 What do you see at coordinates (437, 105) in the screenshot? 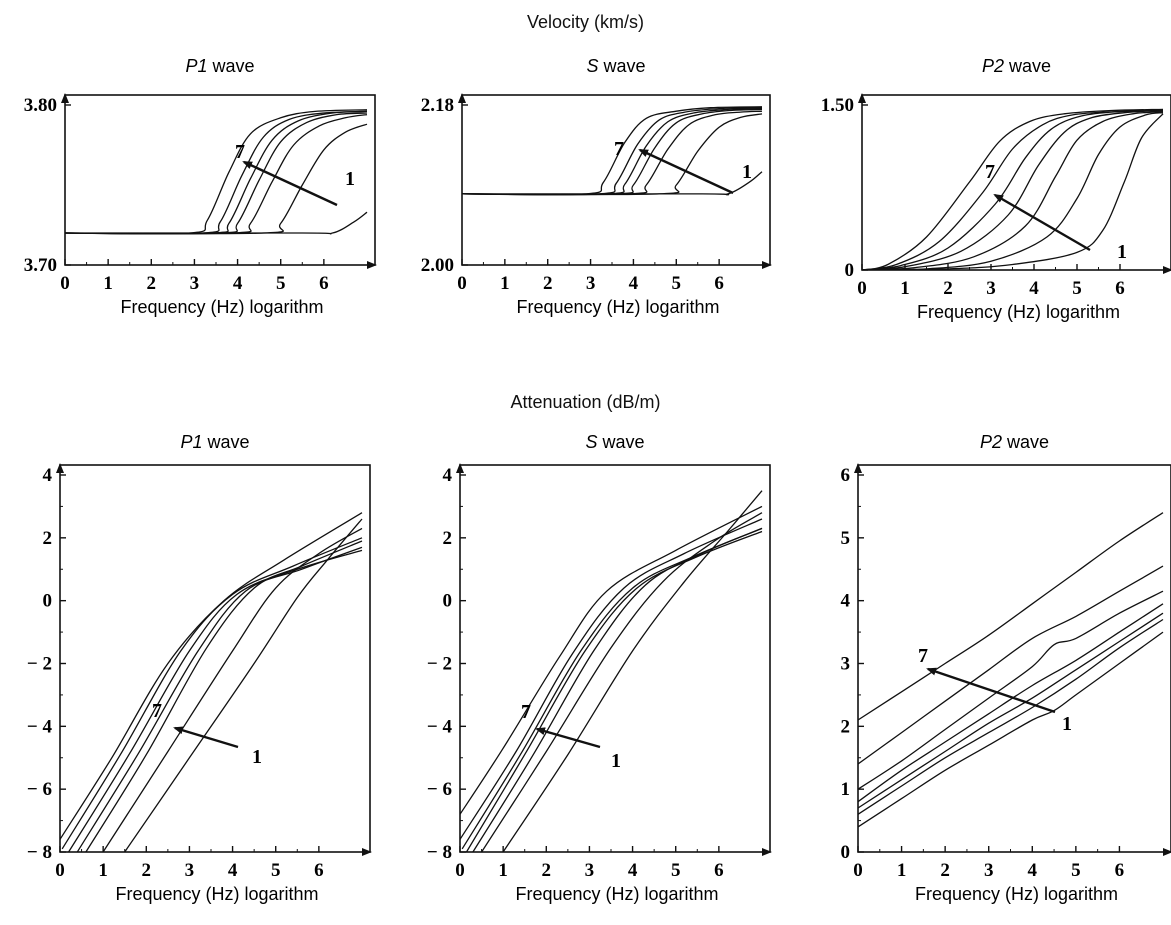
I see `y-tick-label: 2.18` at bounding box center [437, 105].